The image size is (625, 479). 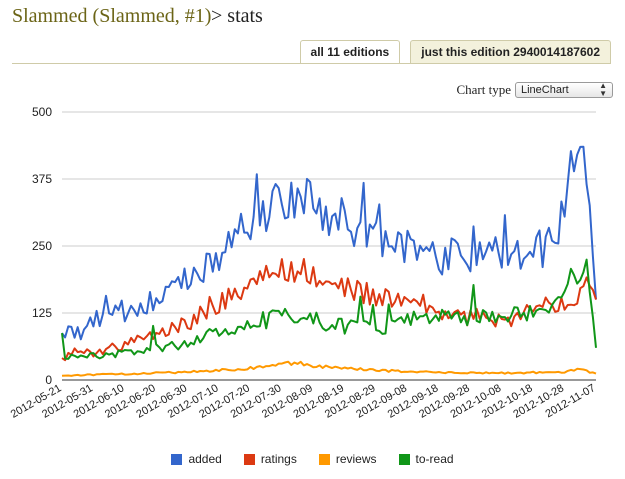 What do you see at coordinates (434, 459) in the screenshot?
I see `legend-label-to-read: to-read` at bounding box center [434, 459].